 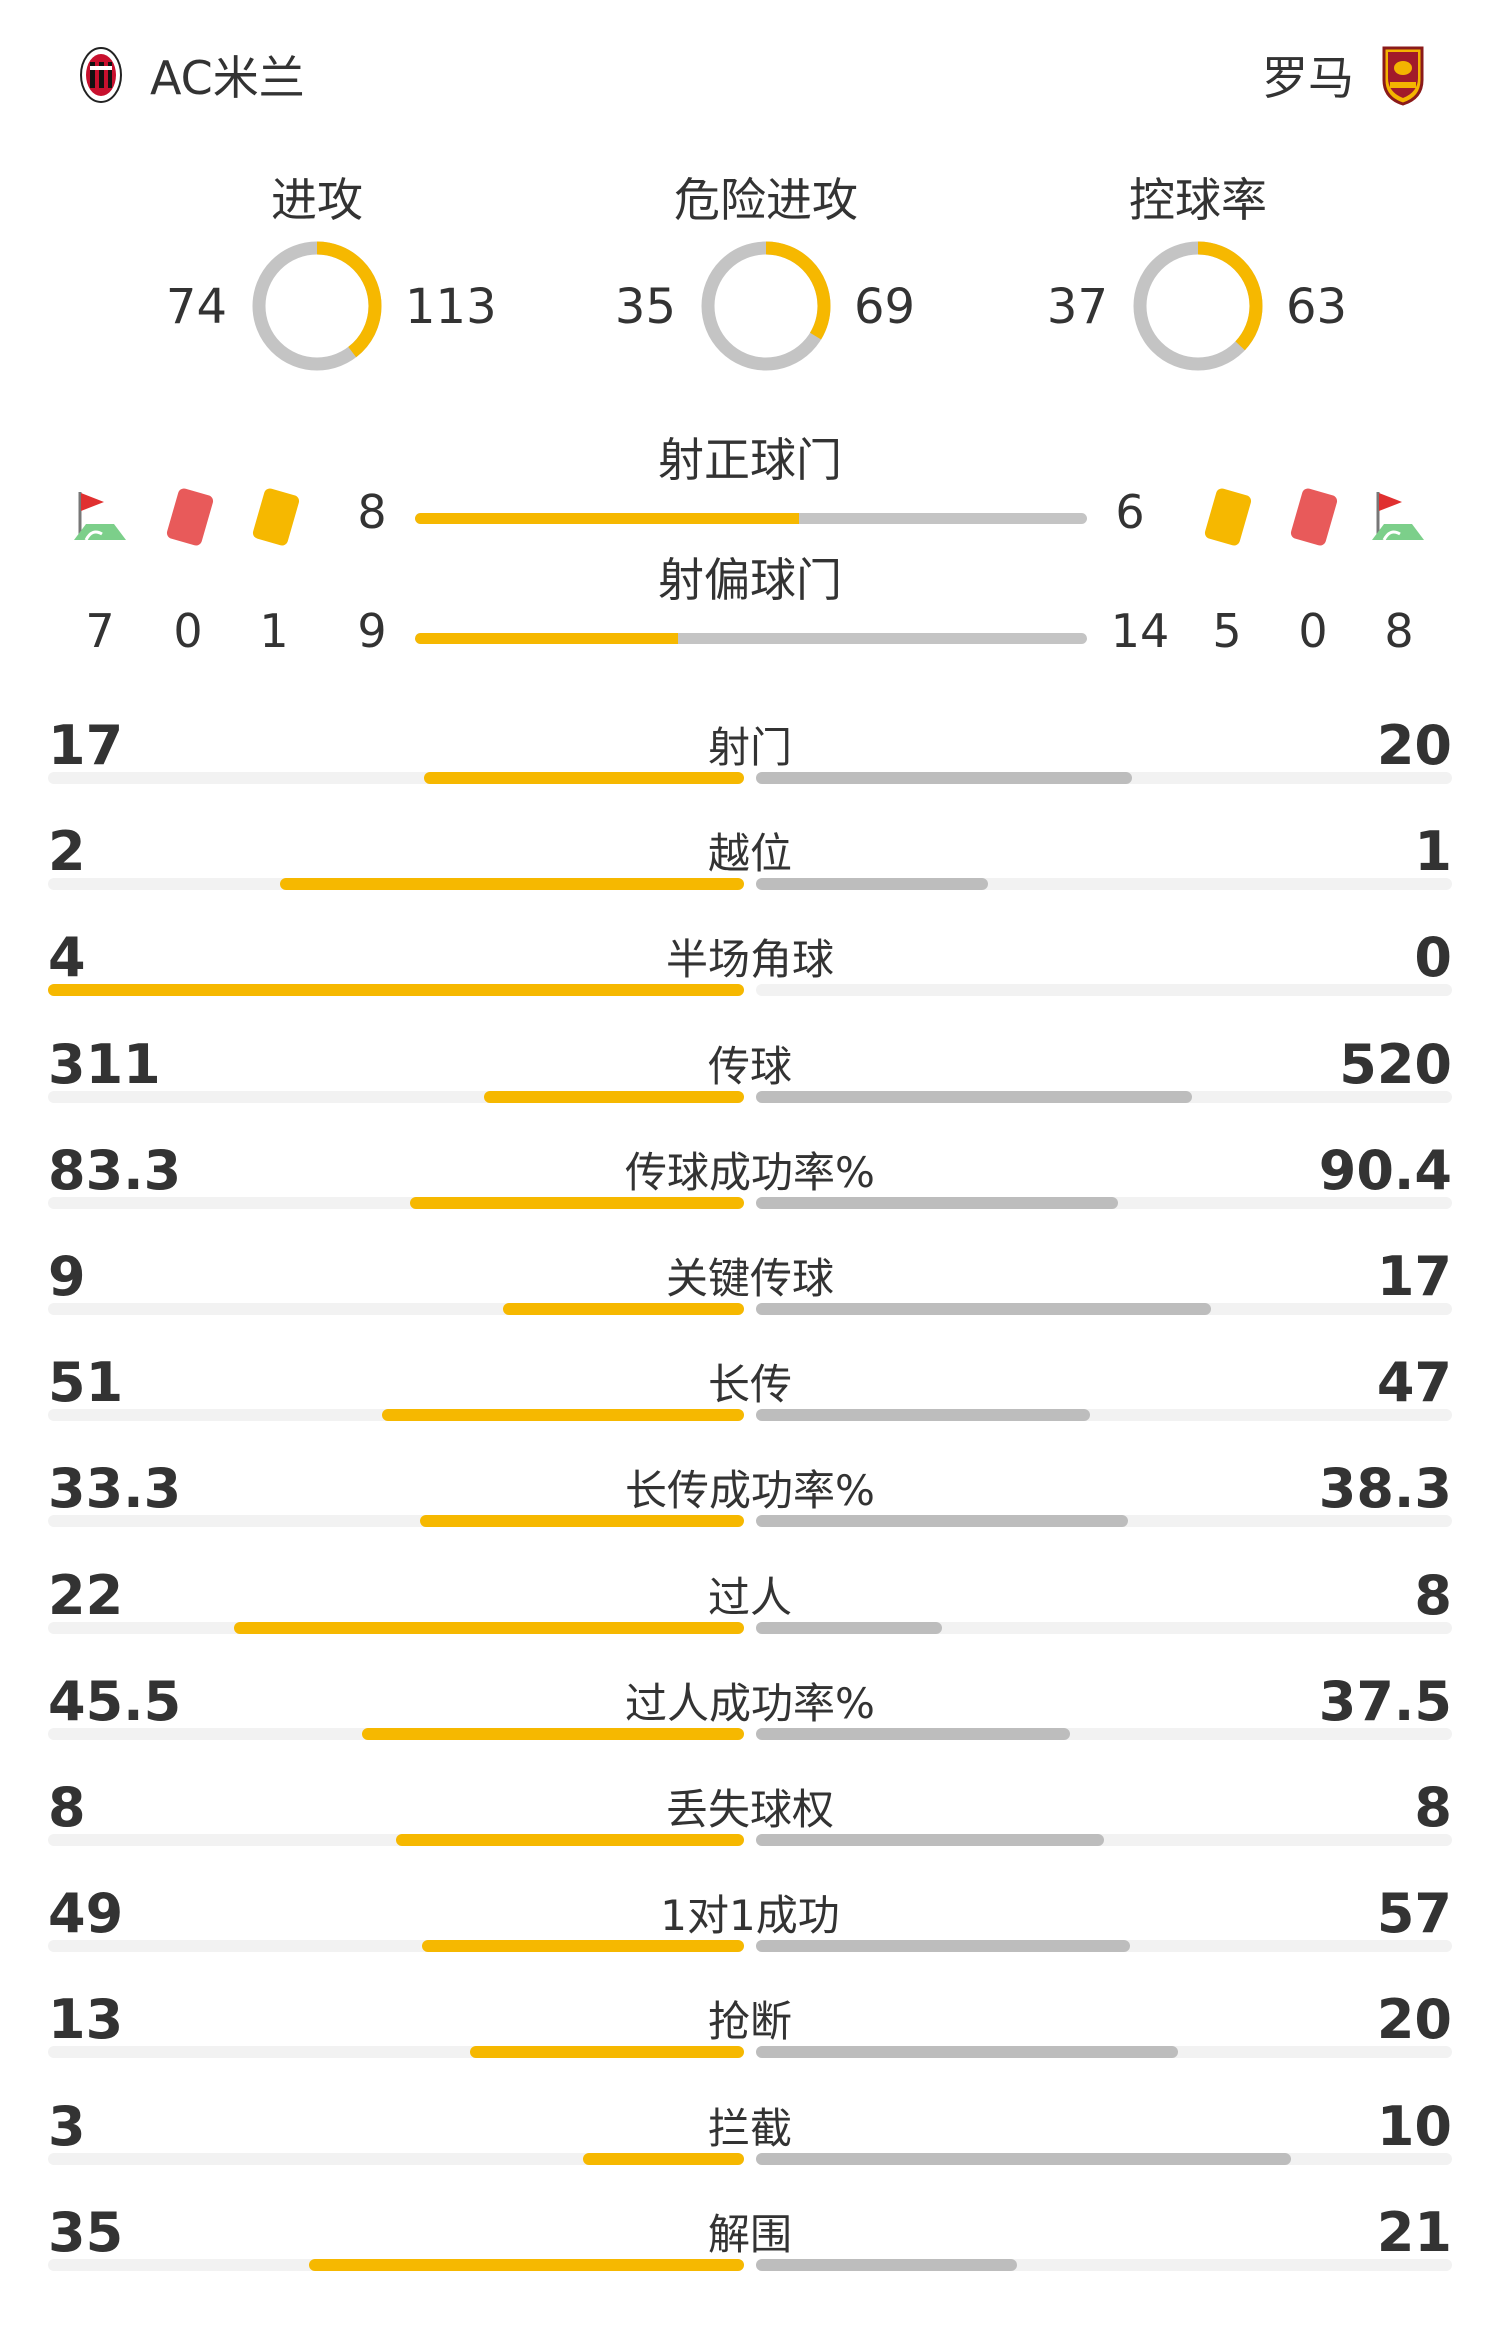 What do you see at coordinates (317, 200) in the screenshot?
I see `donut-title: 进攻` at bounding box center [317, 200].